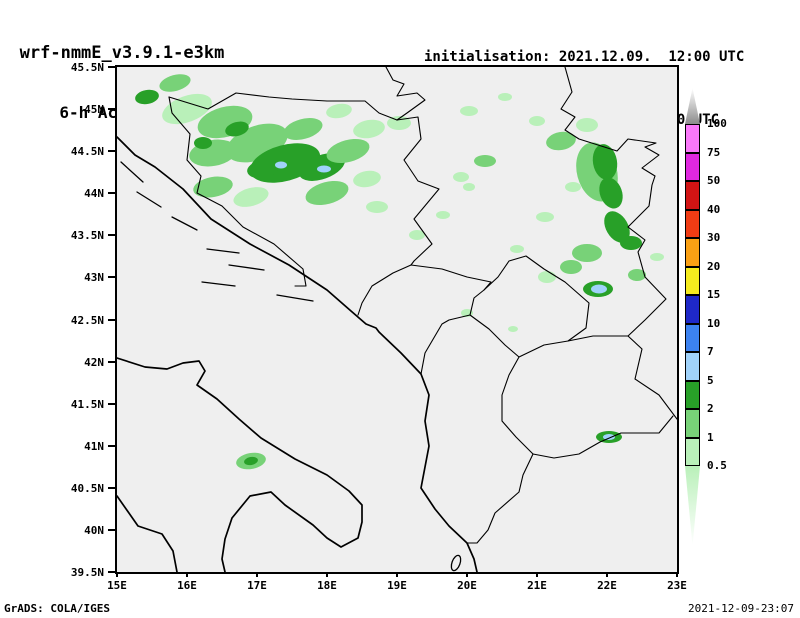  I want to click on bosnia-montenegro-border, so click(384, 290).